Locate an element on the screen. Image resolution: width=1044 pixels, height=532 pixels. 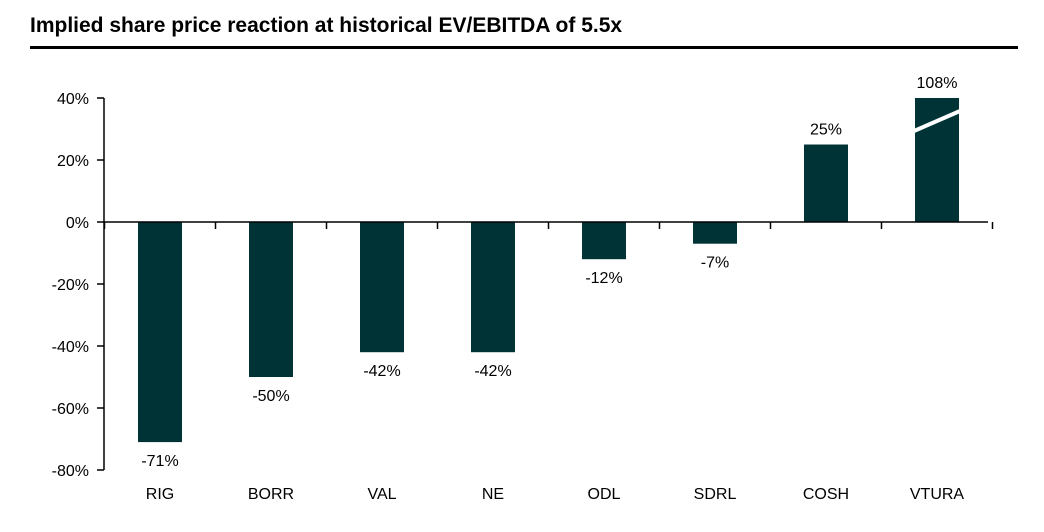
bar-sdrl is located at coordinates (715, 233).